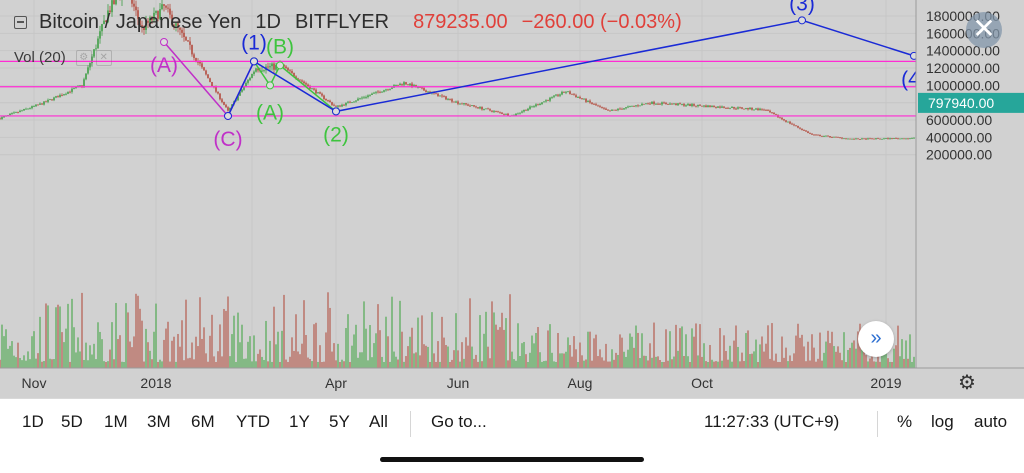 The height and width of the screenshot is (473, 1024). What do you see at coordinates (155, 383) in the screenshot?
I see `x-tick-label: 2018` at bounding box center [155, 383].